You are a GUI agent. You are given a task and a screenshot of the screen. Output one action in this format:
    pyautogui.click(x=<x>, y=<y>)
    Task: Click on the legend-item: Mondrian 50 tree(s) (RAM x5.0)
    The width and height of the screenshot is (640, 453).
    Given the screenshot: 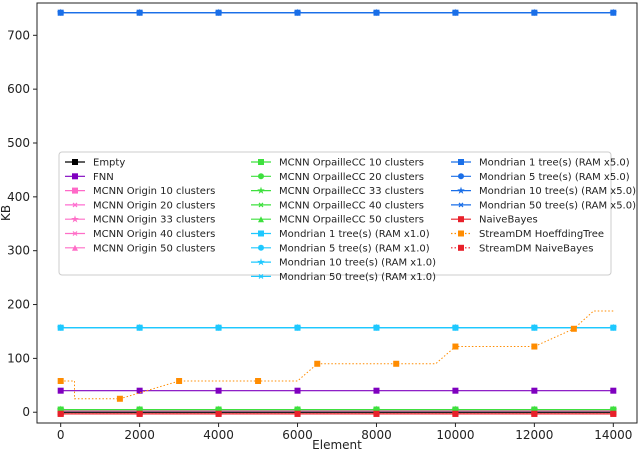 What is the action you would take?
    pyautogui.click(x=543, y=205)
    